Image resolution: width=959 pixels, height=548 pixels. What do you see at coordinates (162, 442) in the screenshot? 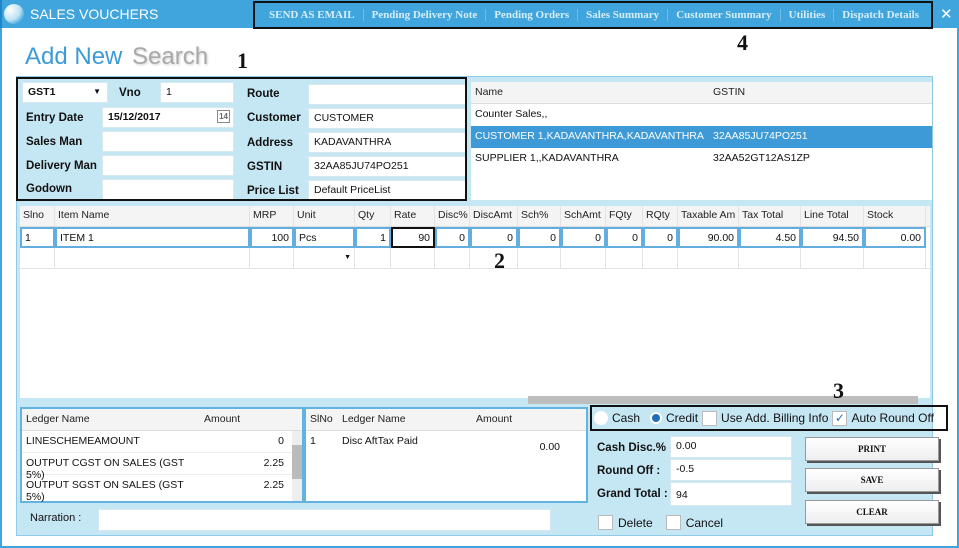
I see `ledger-row: LINESCHEMEAMOUNT 0` at bounding box center [162, 442].